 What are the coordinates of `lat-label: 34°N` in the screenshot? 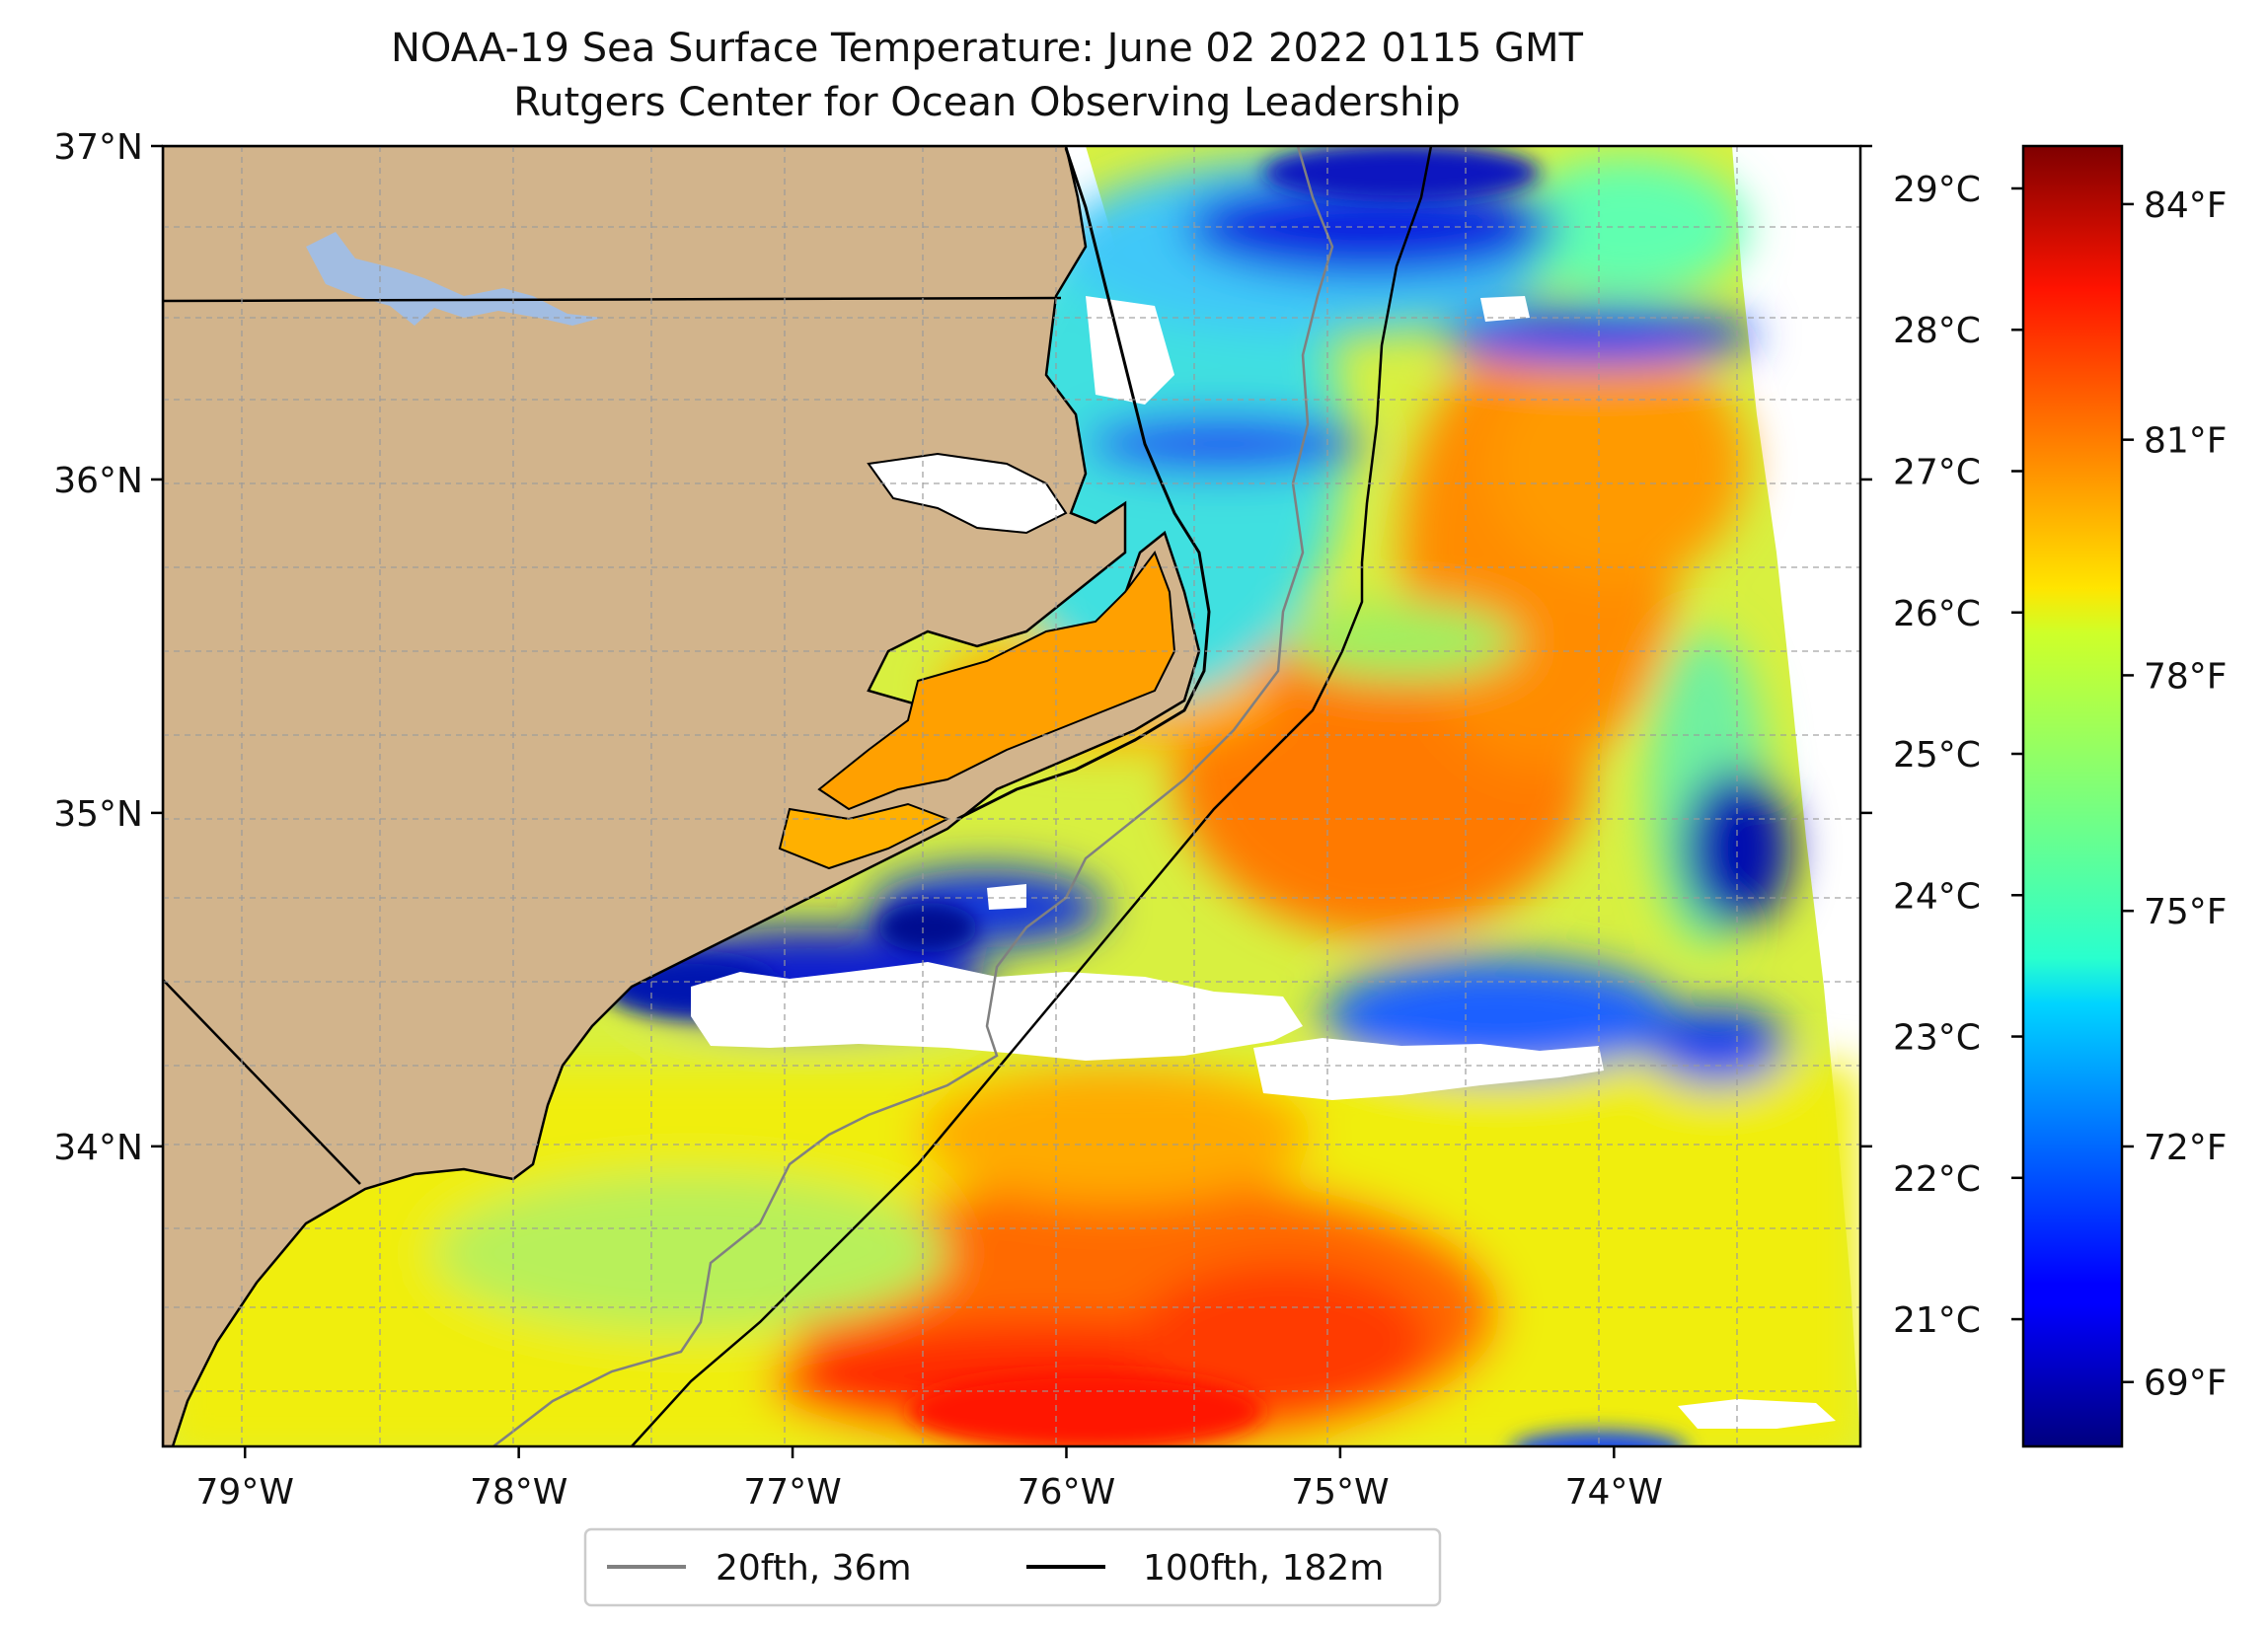 It's located at (98, 1148).